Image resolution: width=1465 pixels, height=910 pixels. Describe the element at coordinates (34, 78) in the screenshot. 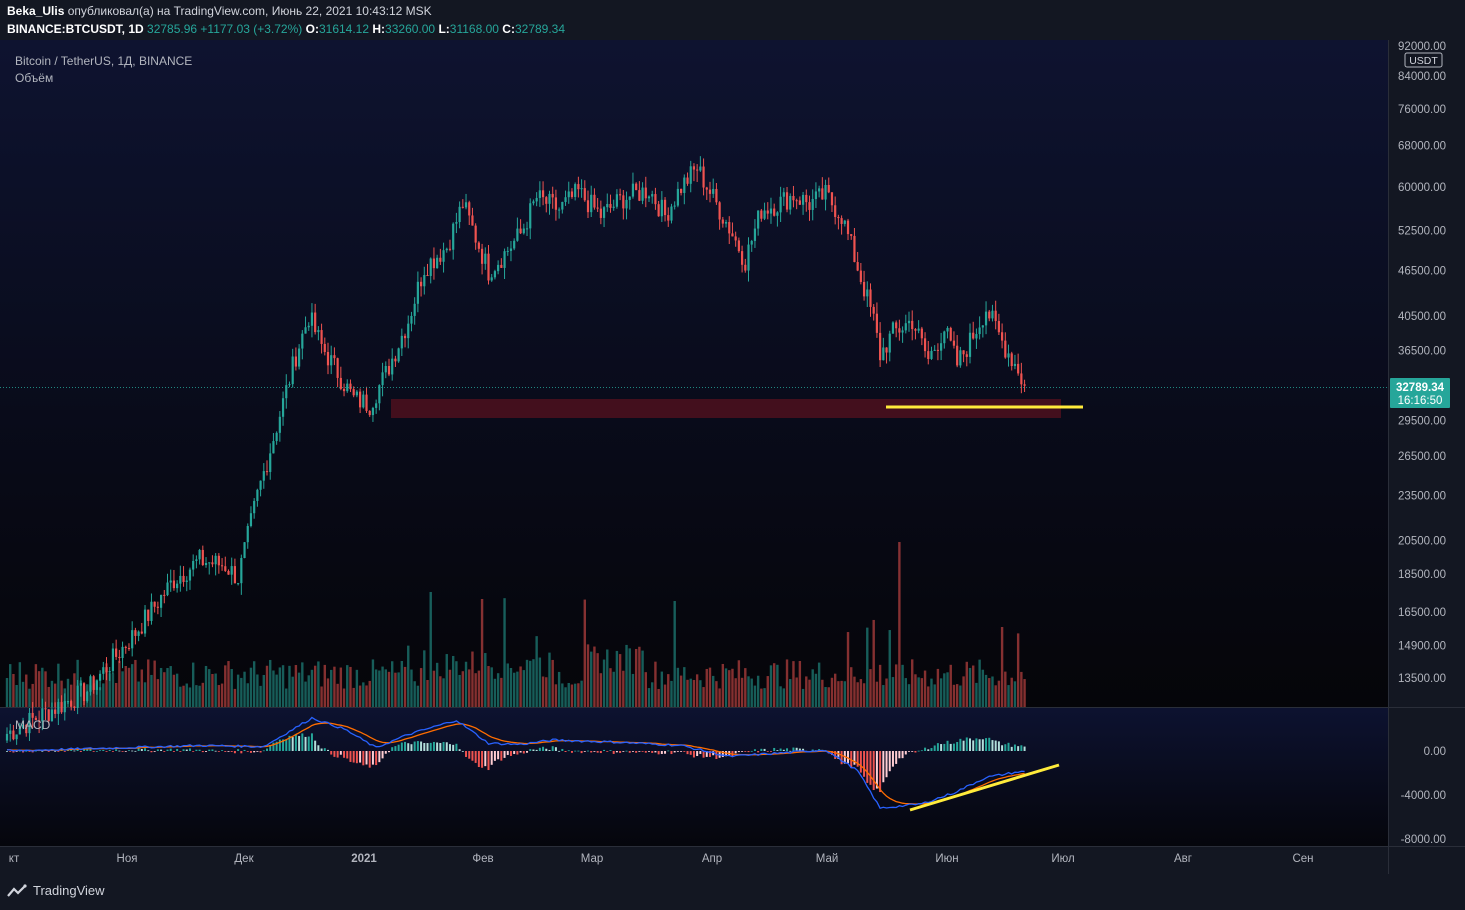

I see `volume-legend: Объём` at that location.